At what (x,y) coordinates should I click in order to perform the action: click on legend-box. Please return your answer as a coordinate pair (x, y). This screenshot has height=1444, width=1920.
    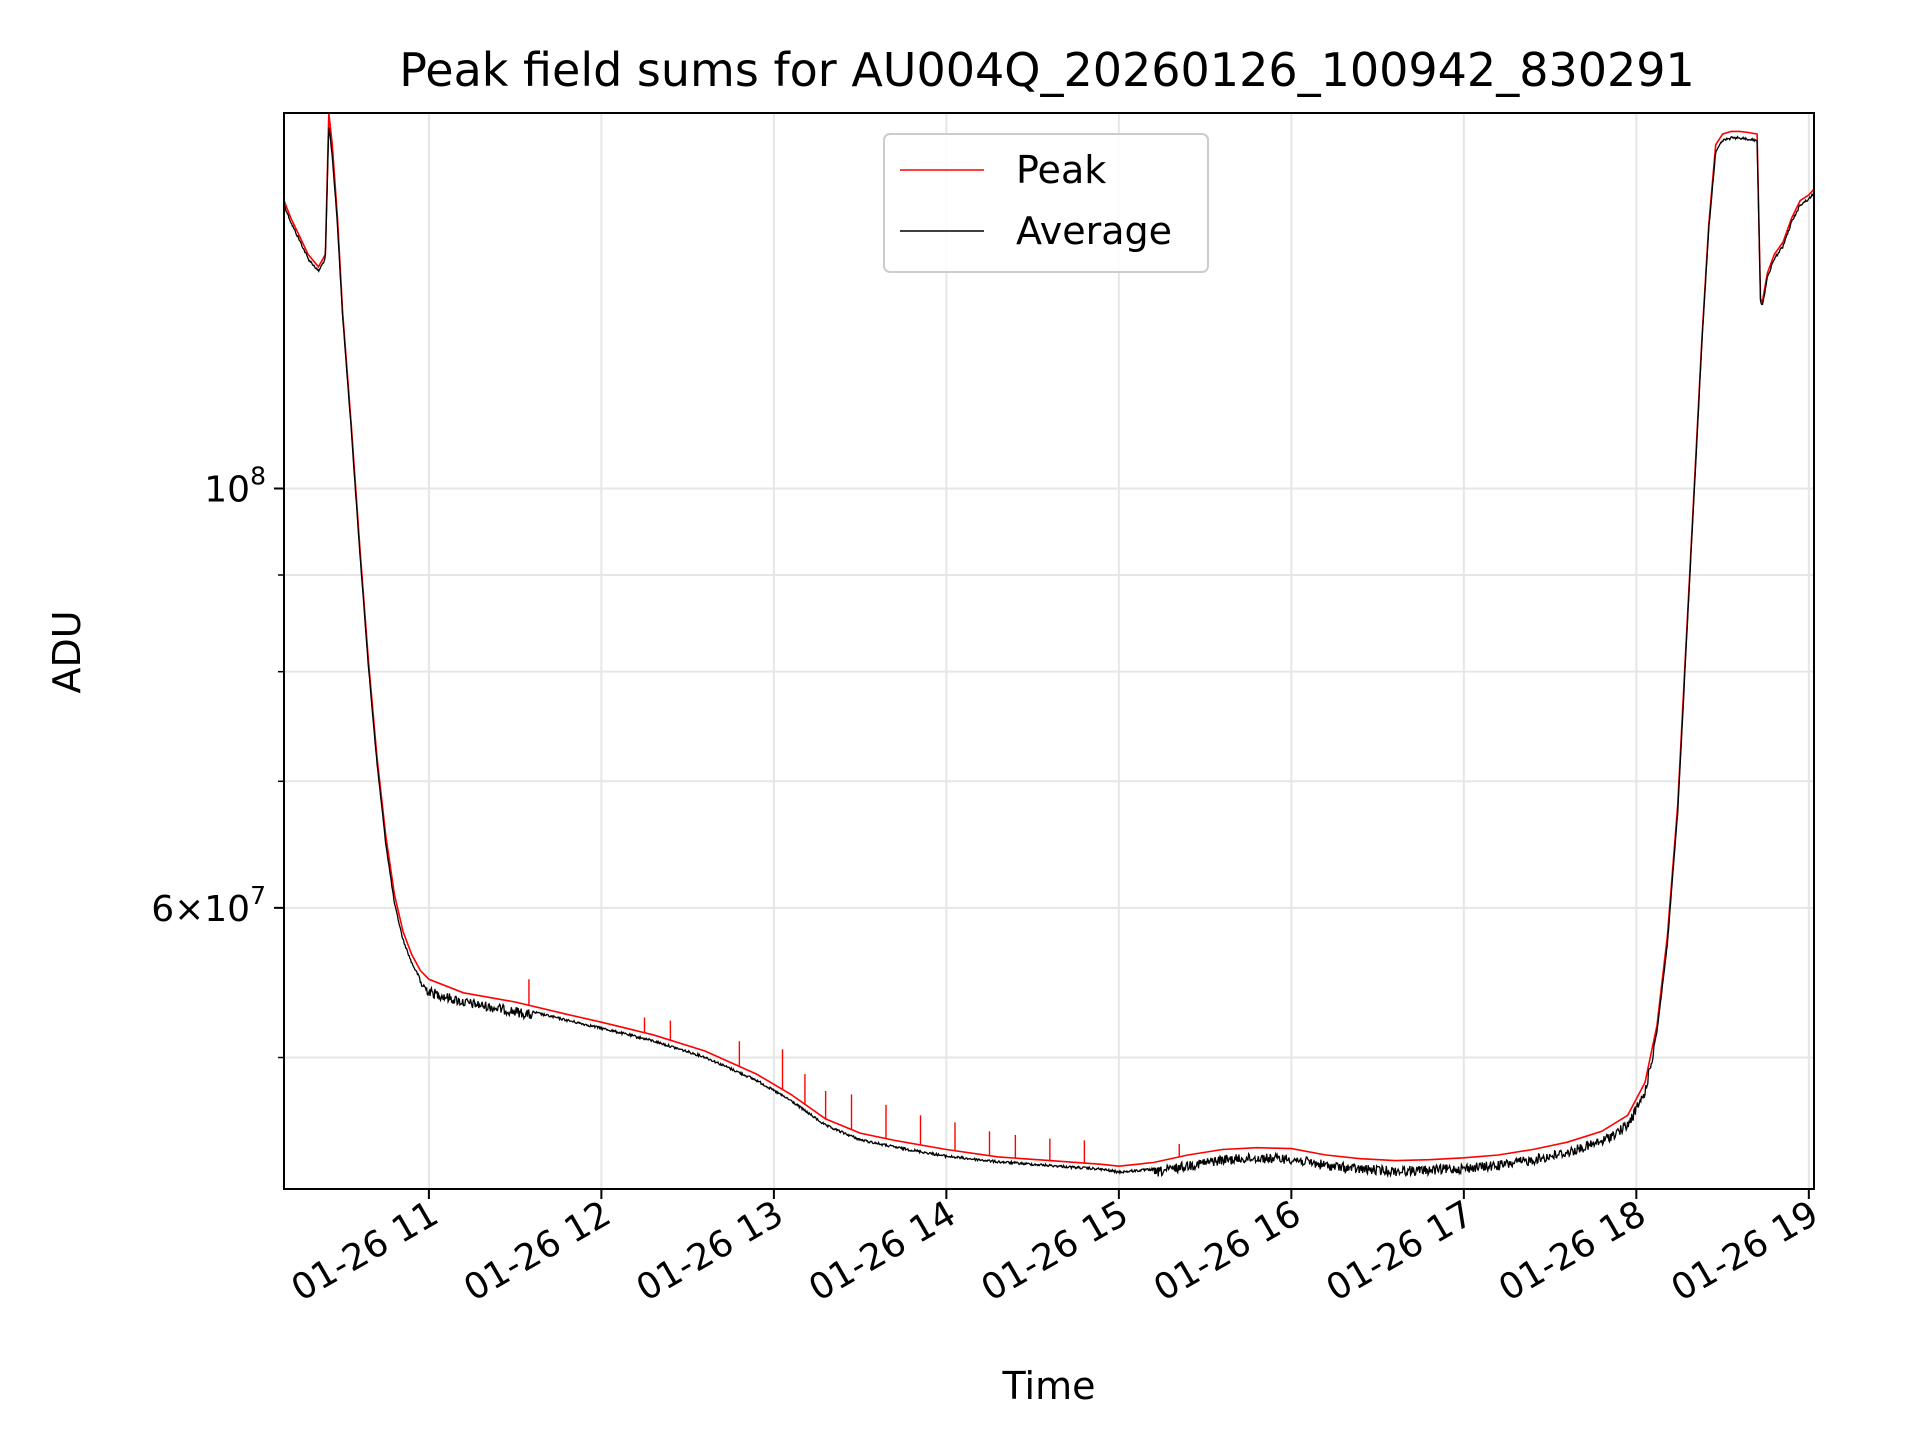
    Looking at the image, I should click on (1046, 203).